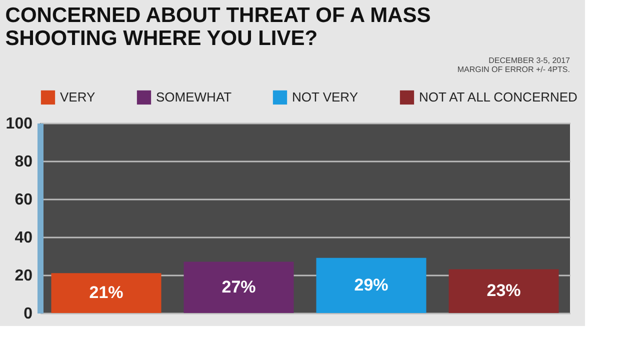 This screenshot has width=620, height=348. I want to click on y-tick-label: 80, so click(23, 162).